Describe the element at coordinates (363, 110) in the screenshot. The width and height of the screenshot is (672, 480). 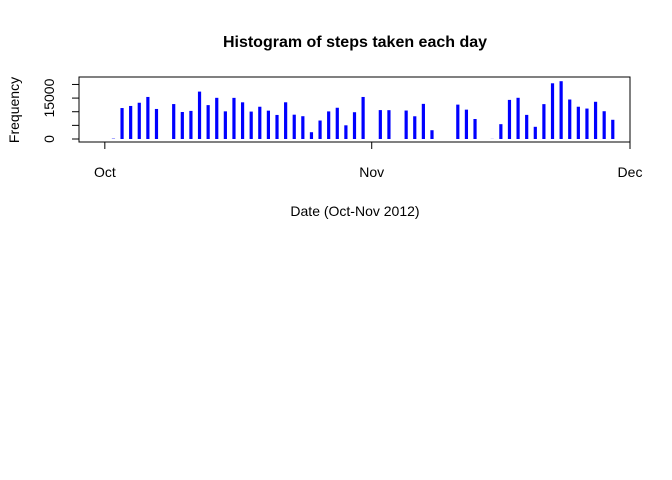
I see `bar-series` at that location.